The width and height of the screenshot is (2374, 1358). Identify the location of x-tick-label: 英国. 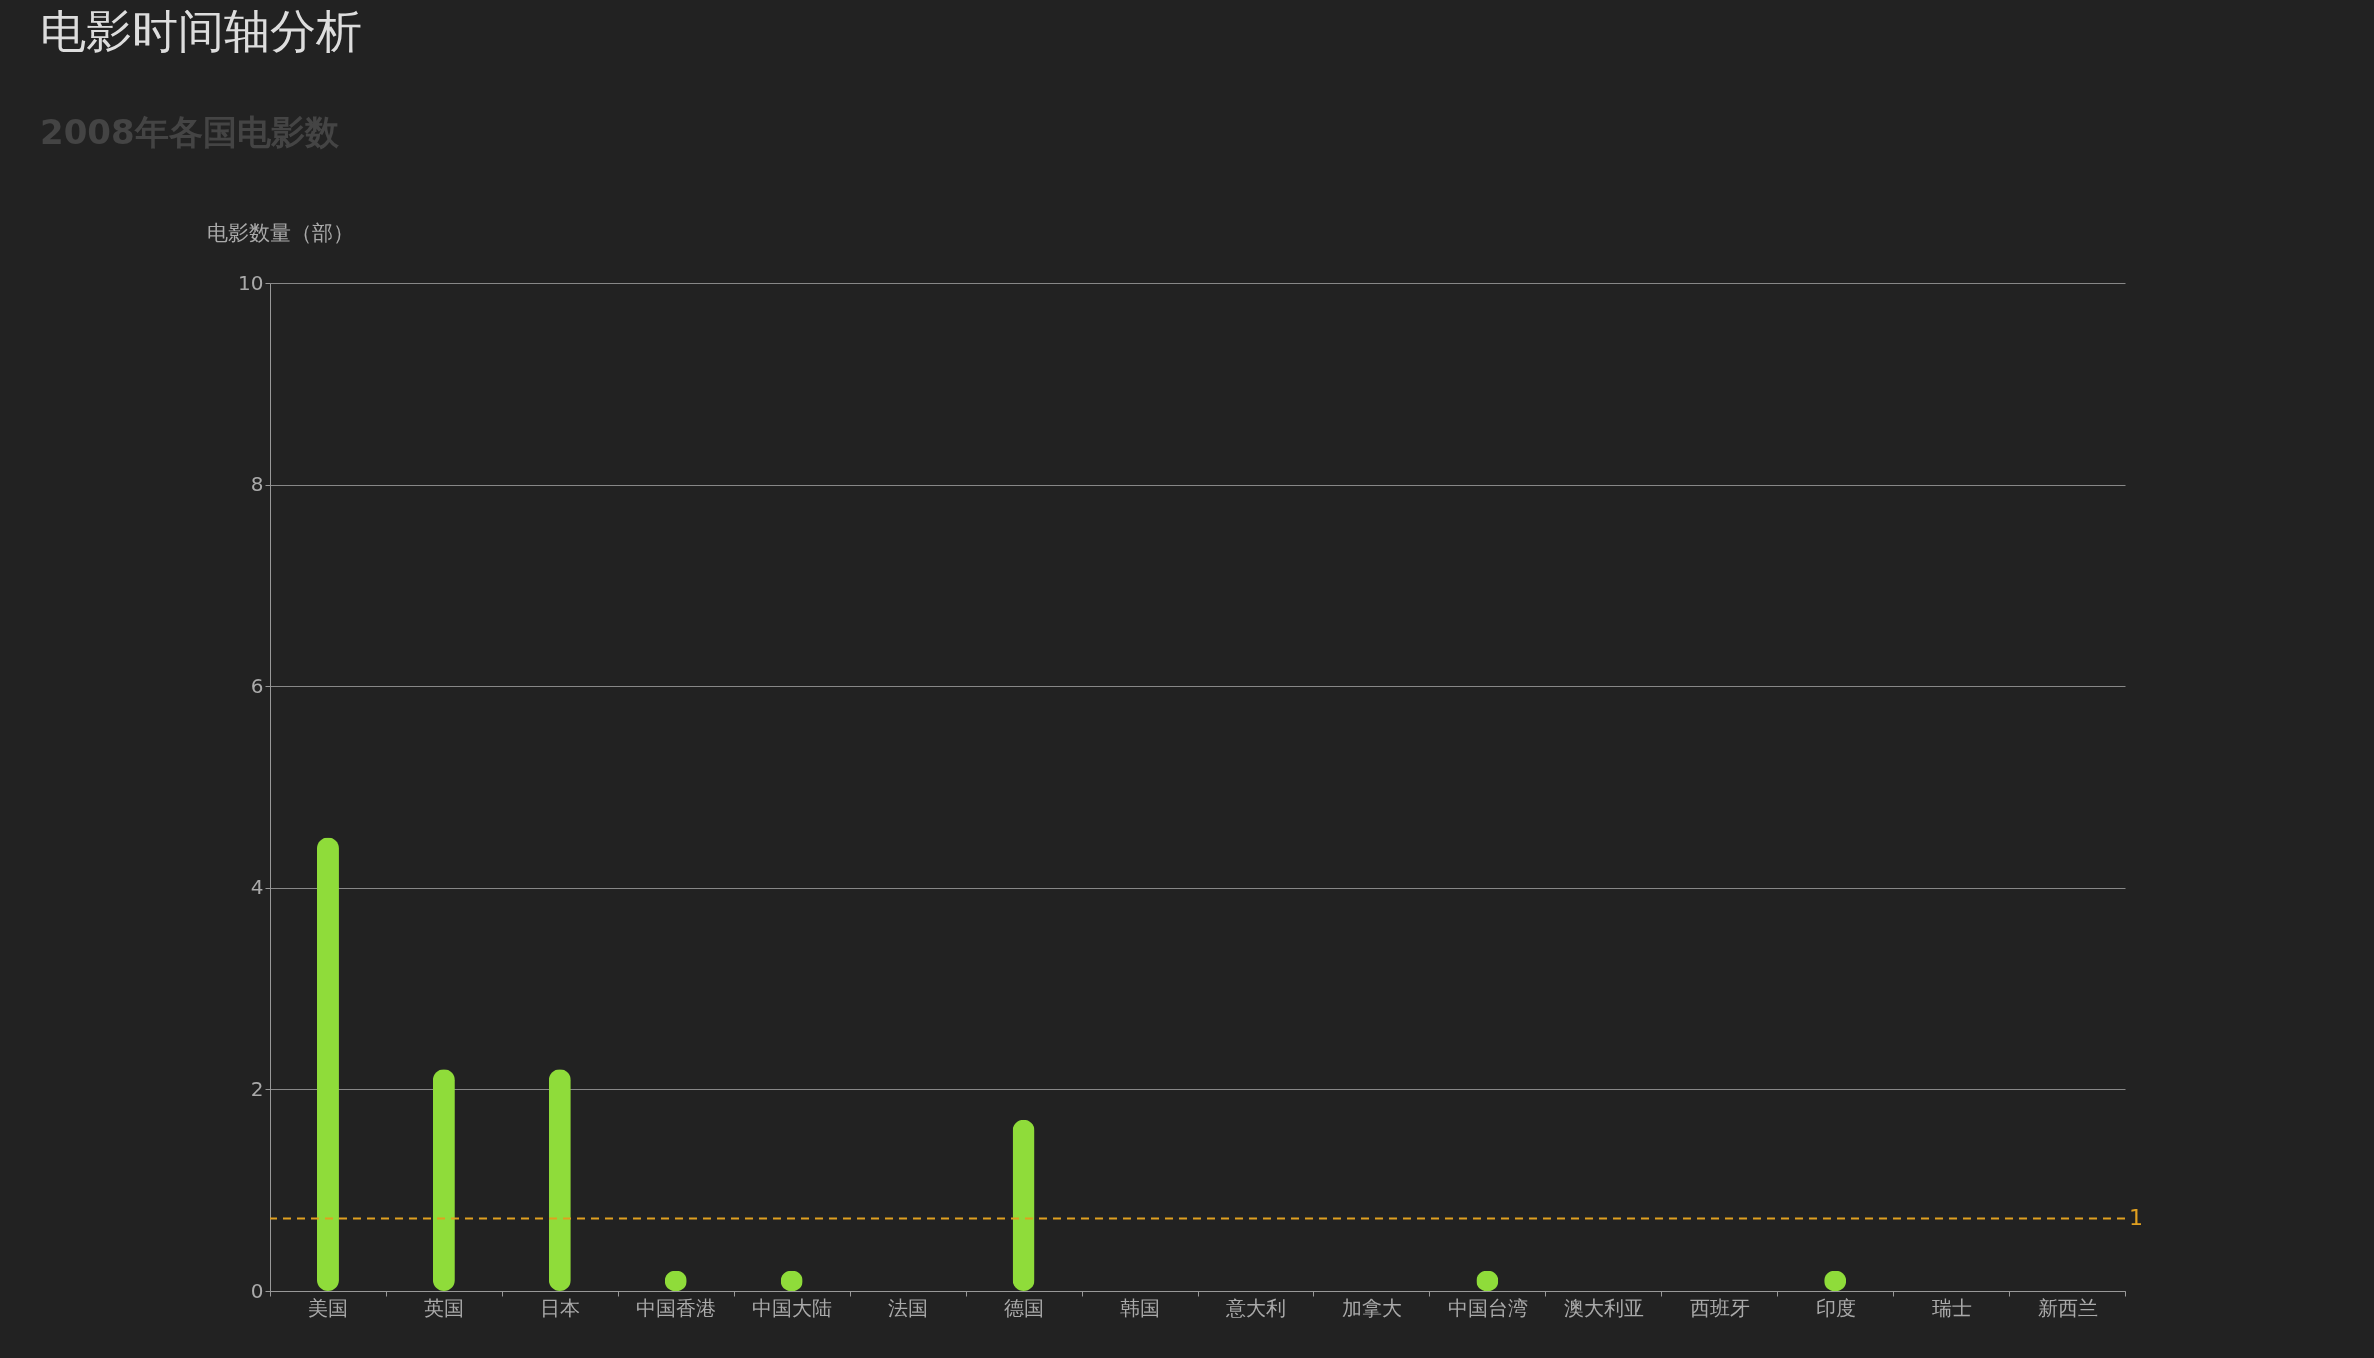
(444, 1307).